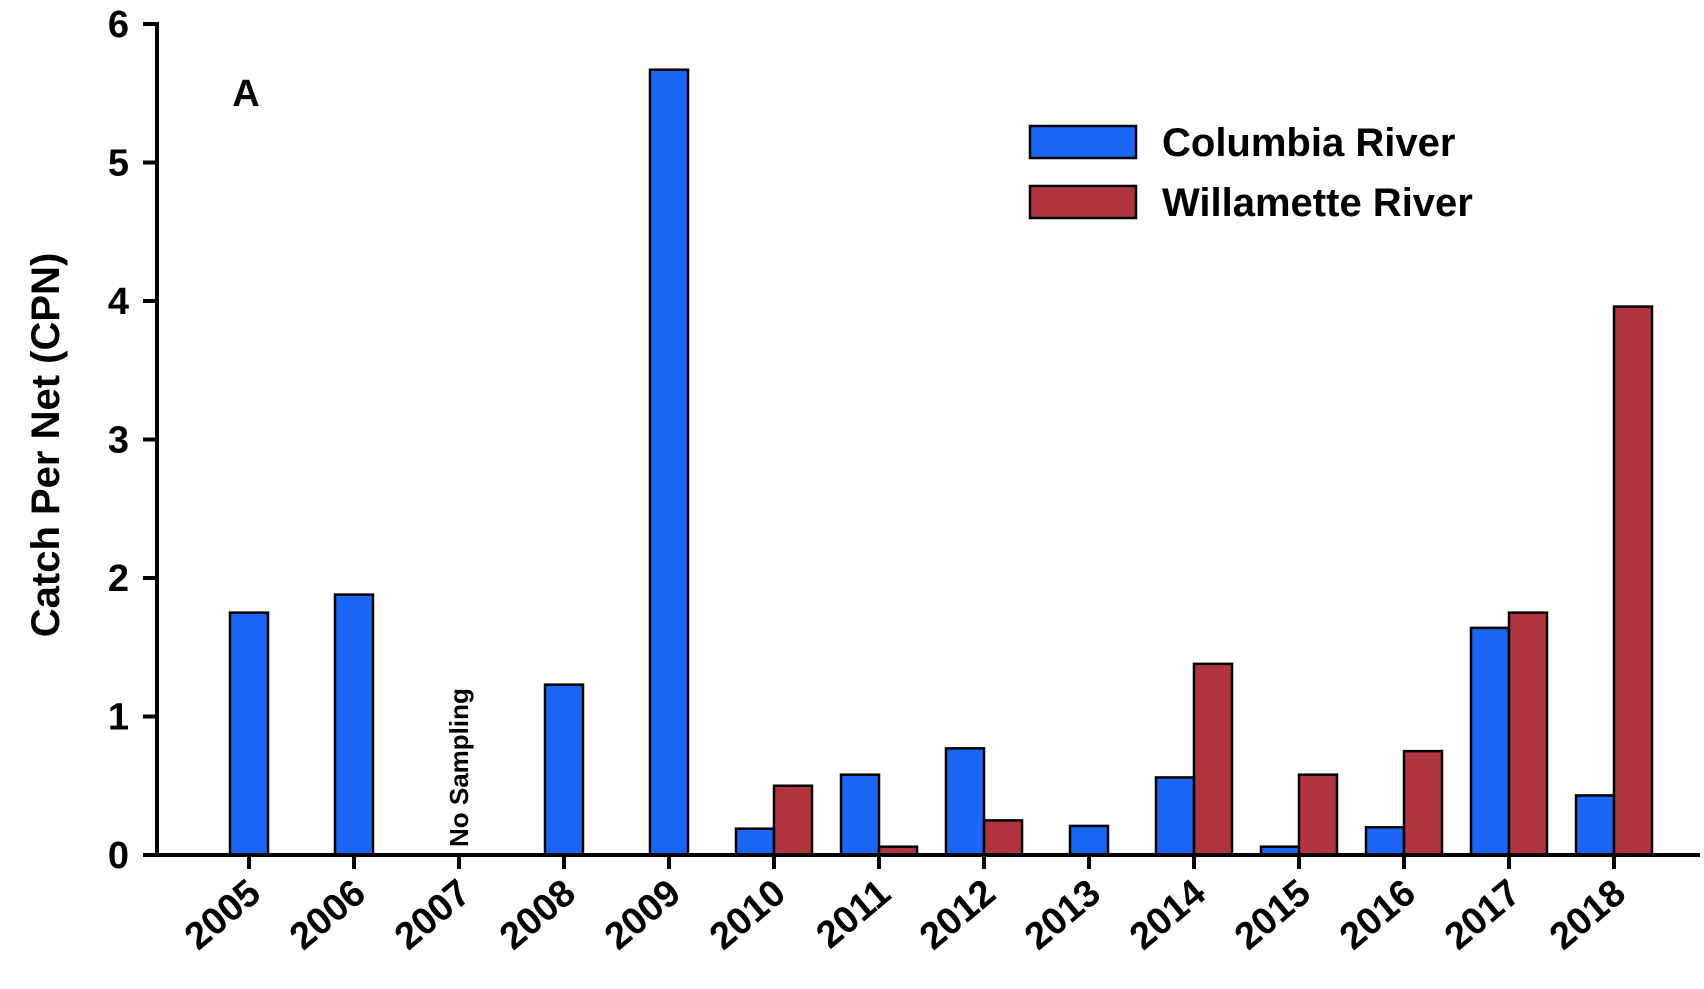 Image resolution: width=1704 pixels, height=989 pixels. Describe the element at coordinates (249, 734) in the screenshot. I see `bar-columbia-river-2005` at that location.